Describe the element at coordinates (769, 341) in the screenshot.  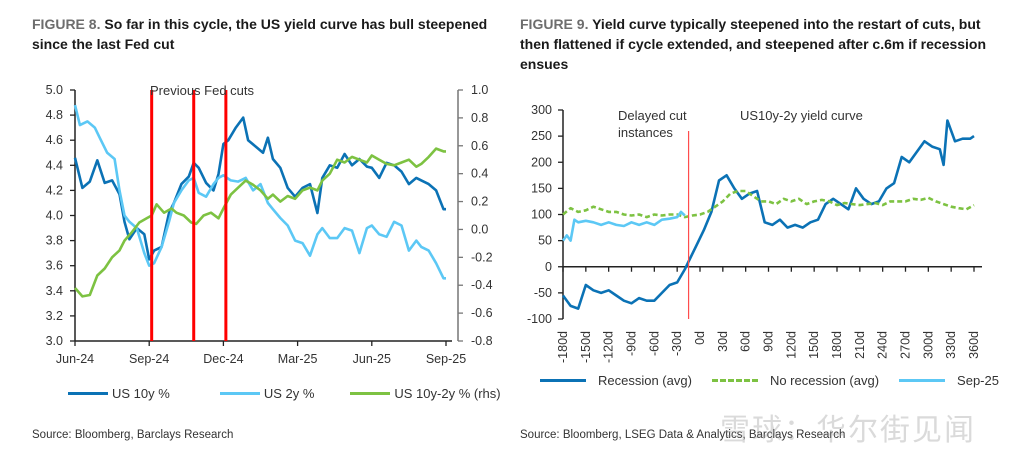
I see `x-tick-label: 90d` at that location.